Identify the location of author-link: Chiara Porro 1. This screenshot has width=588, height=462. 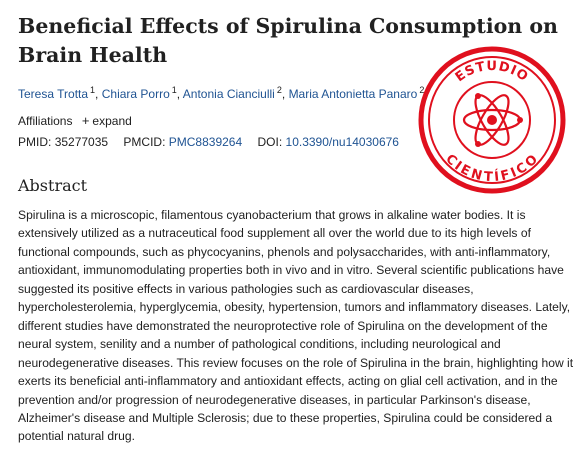
(139, 93).